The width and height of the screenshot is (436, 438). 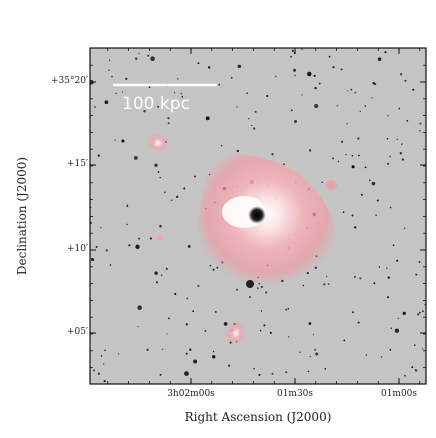 I want to click on y-tick-label: +05′, so click(x=77, y=332).